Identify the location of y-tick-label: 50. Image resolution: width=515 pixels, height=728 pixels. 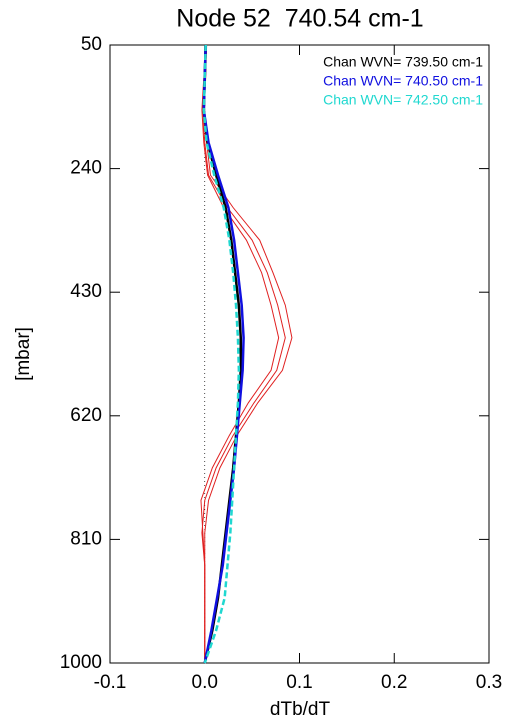
(91, 44).